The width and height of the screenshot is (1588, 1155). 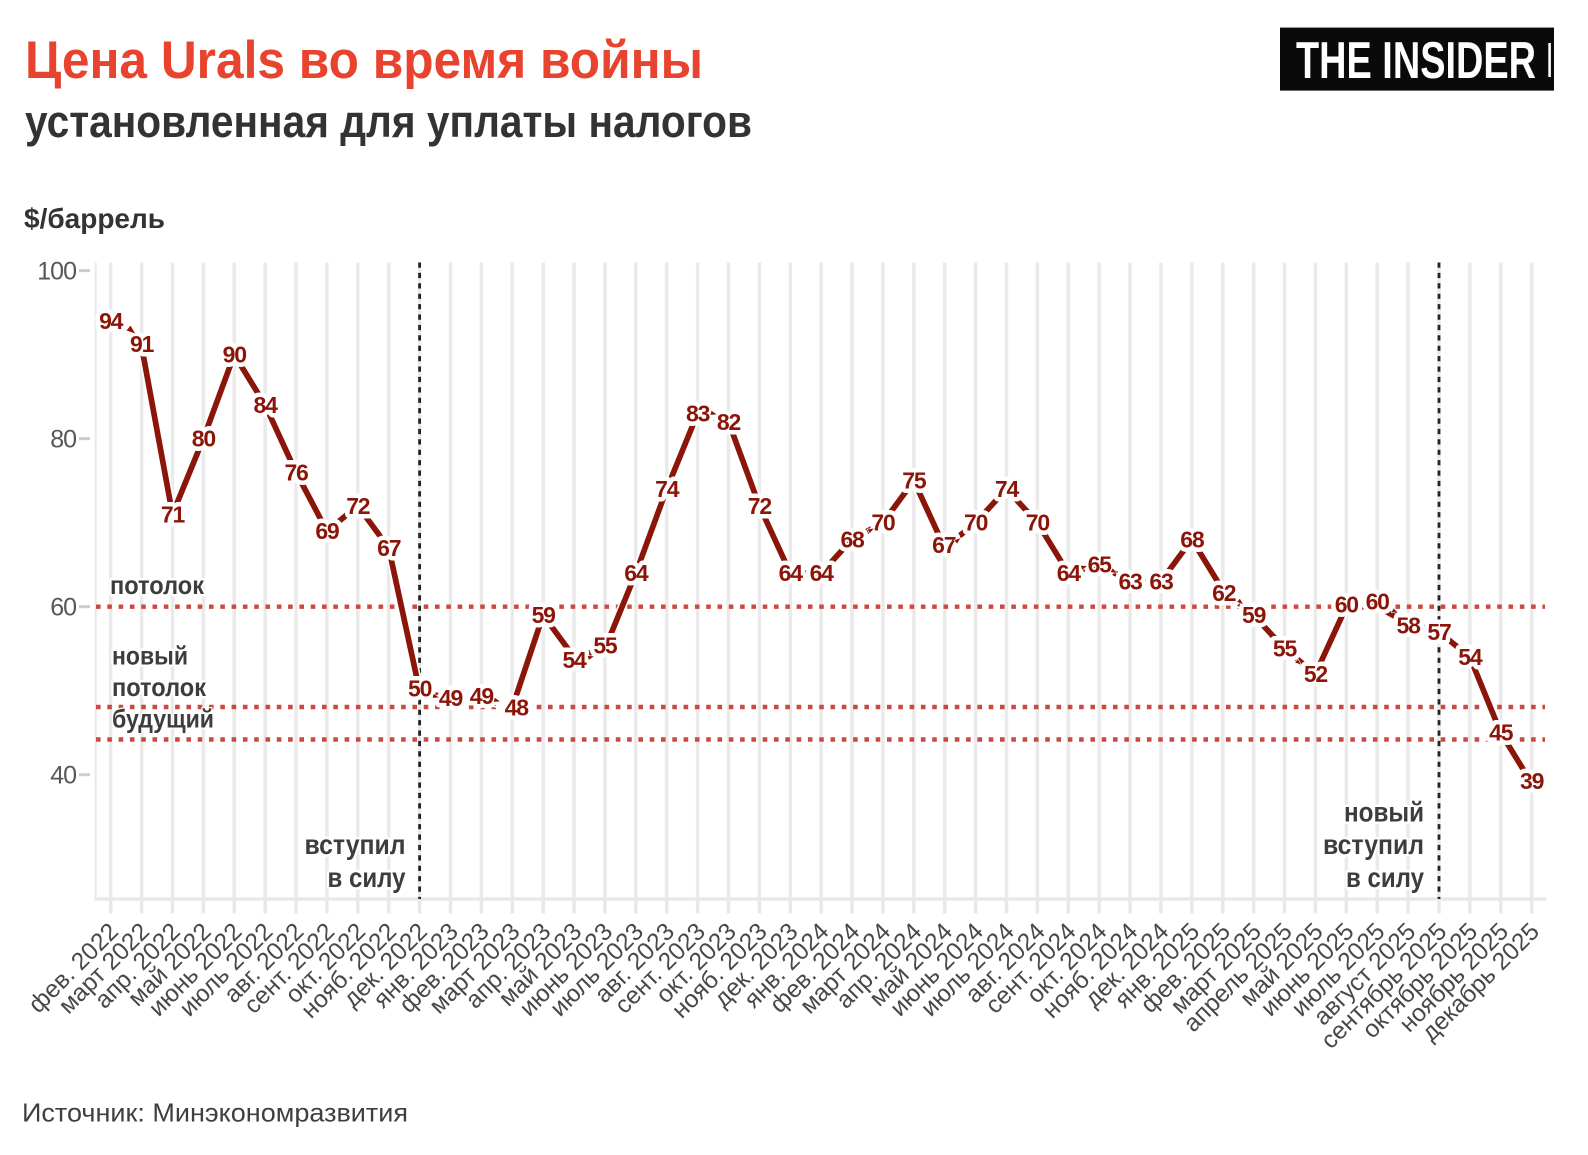 I want to click on svg-text: 100, so click(x=56, y=272).